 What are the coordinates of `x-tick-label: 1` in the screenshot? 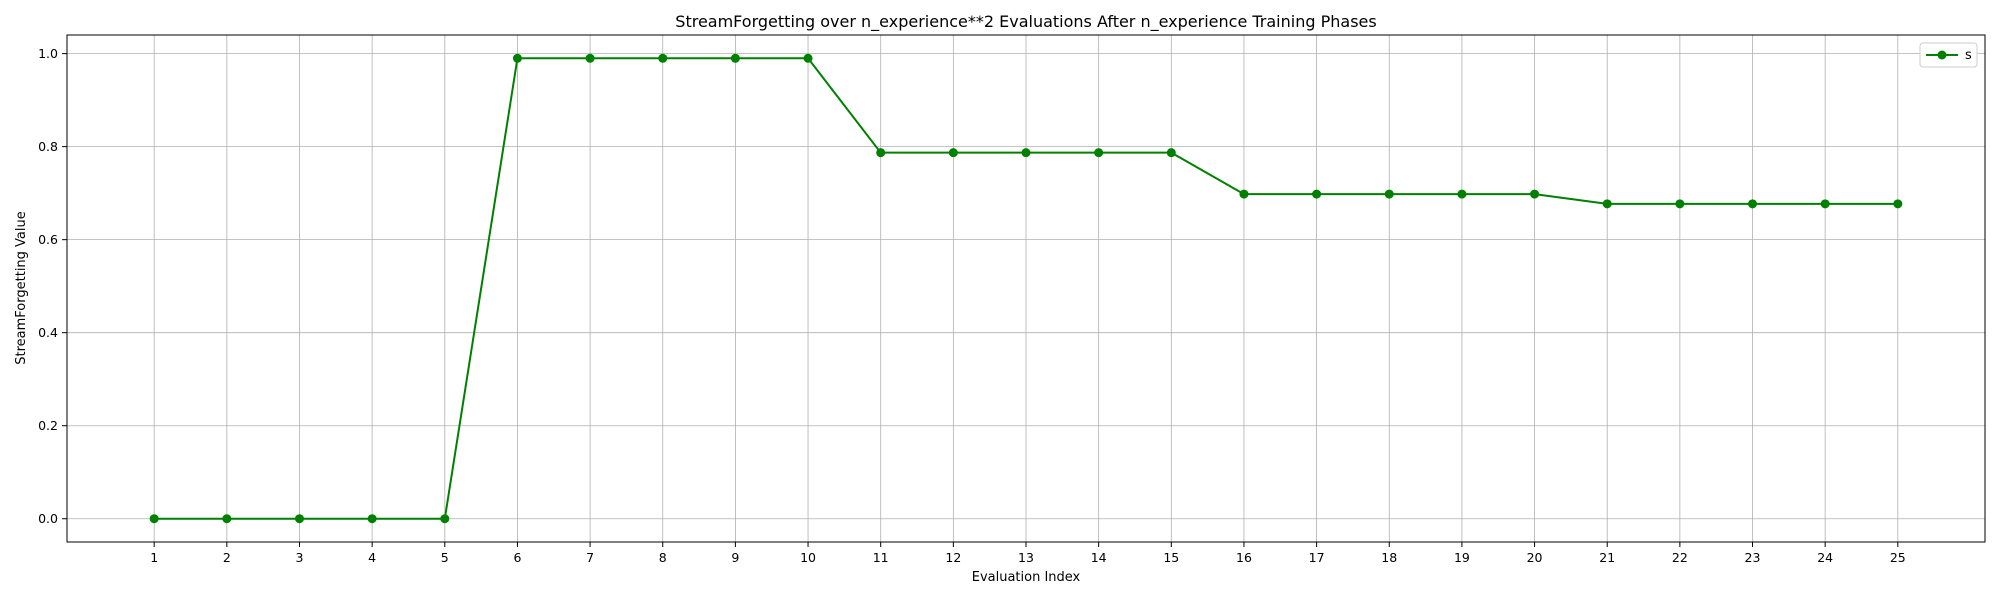 It's located at (154, 557).